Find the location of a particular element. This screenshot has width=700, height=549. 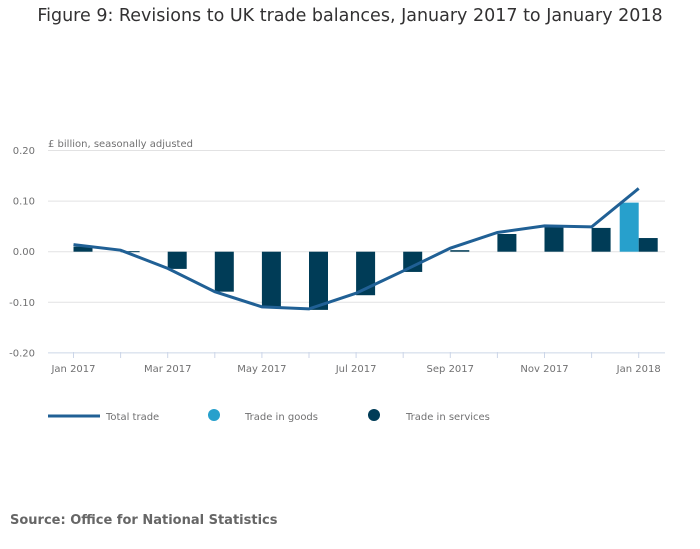

y-tick-label: 0.10 is located at coordinates (24, 202).